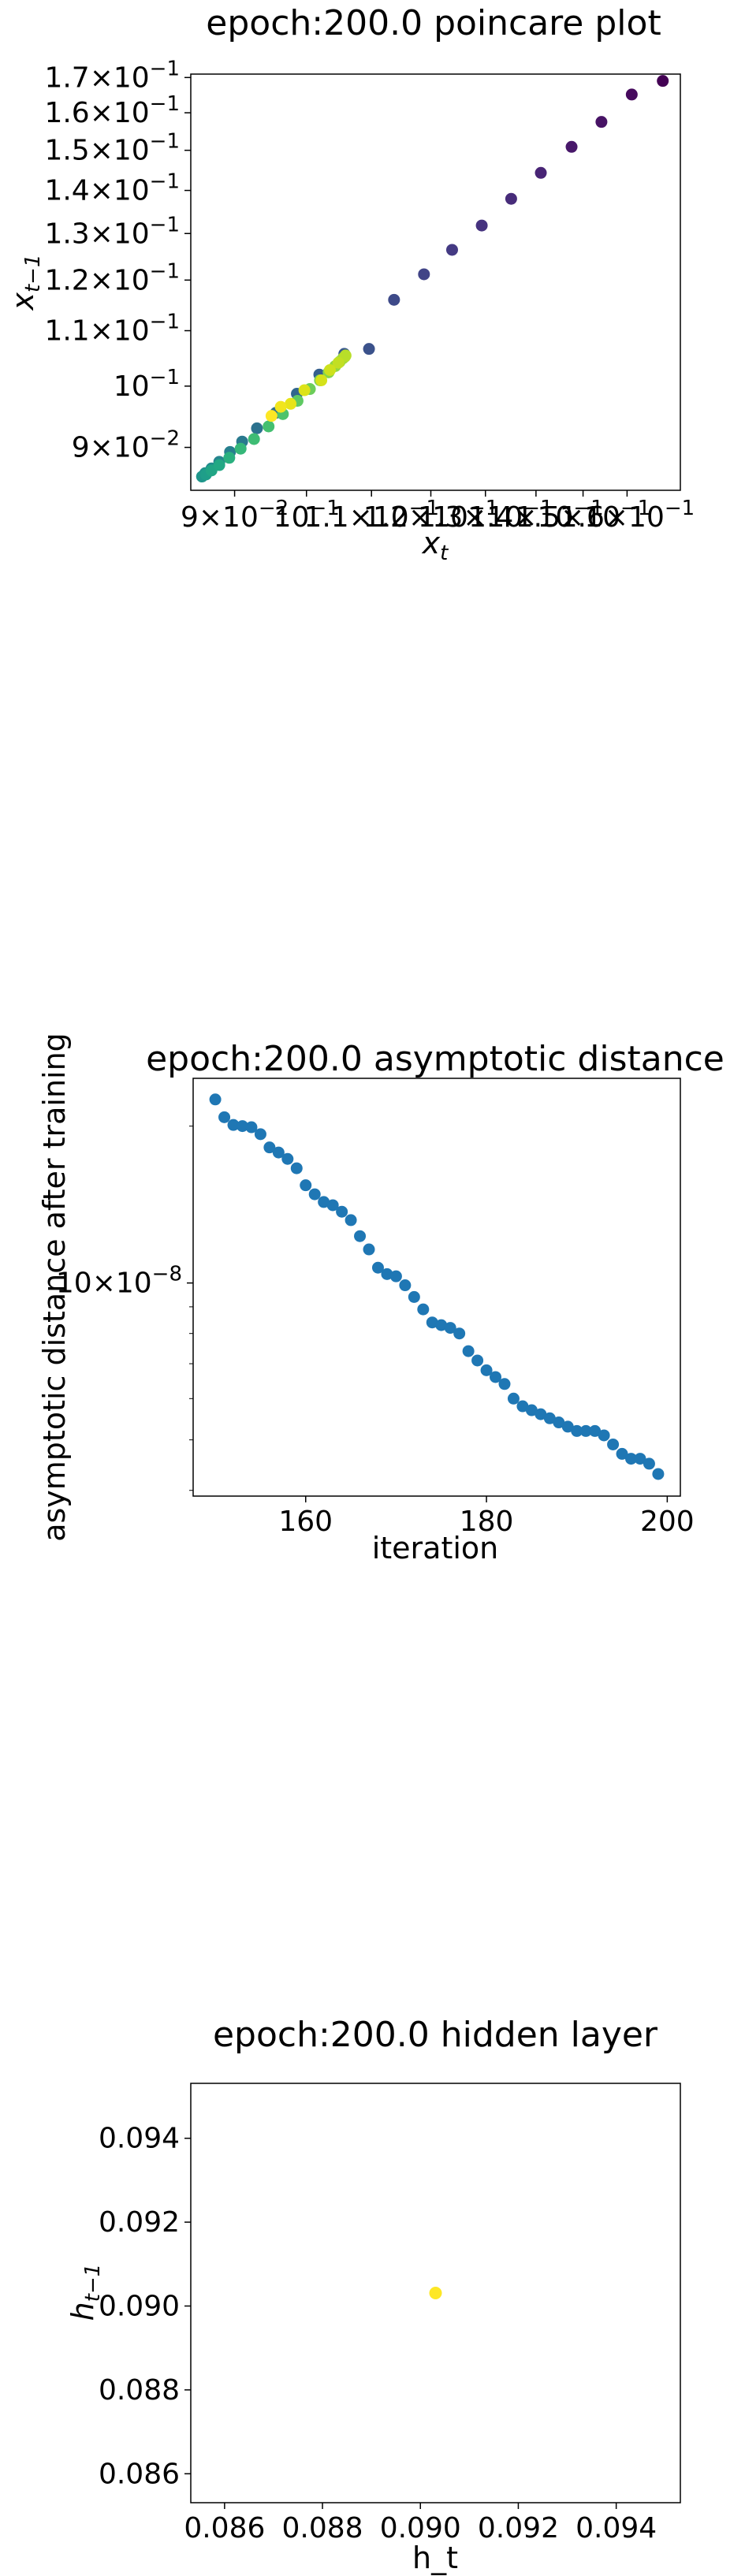  What do you see at coordinates (112, 148) in the screenshot?
I see `y-tick-label: 1.5×10⁻¹` at bounding box center [112, 148].